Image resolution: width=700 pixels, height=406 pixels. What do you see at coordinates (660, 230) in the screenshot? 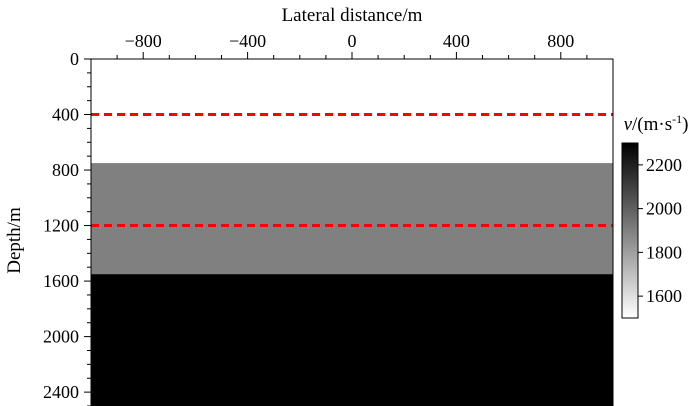
I see `colorbar-ticks: 1600 1800 2000 2200` at bounding box center [660, 230].